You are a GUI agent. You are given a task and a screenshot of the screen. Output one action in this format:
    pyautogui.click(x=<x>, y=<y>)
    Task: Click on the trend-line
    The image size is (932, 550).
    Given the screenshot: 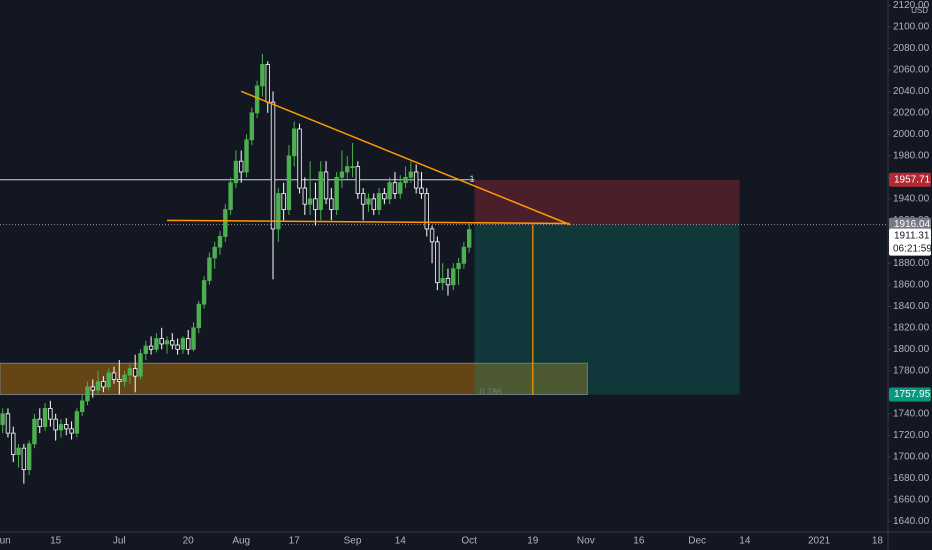 What is the action you would take?
    pyautogui.click(x=405, y=158)
    